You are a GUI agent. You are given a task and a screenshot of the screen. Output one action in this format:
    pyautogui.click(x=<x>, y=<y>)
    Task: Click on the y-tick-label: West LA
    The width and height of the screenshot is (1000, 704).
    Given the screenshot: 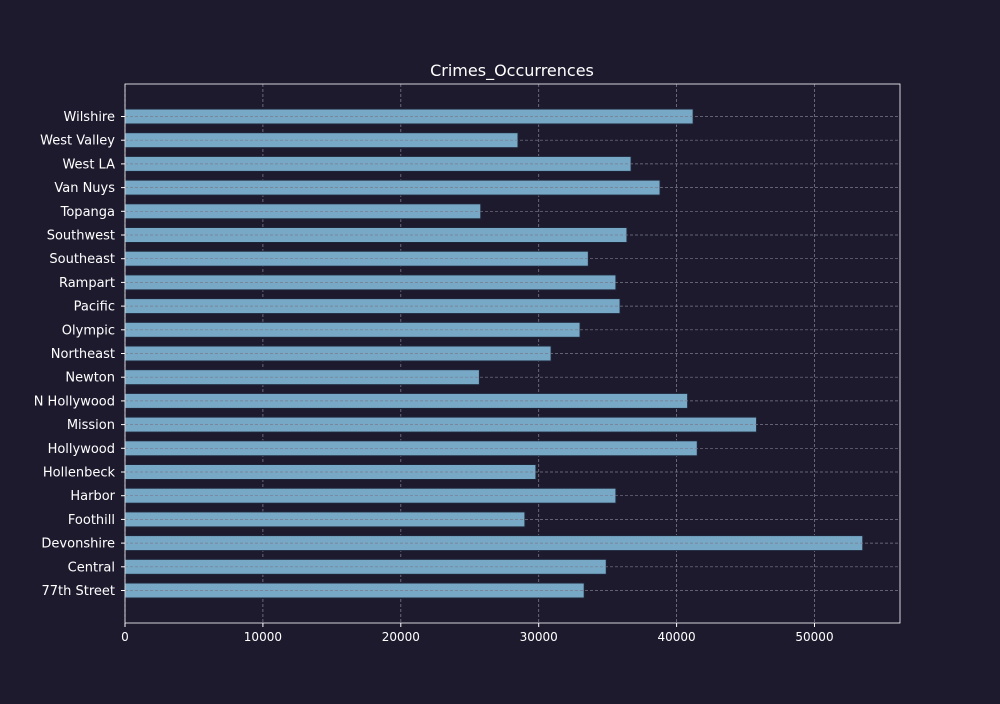 What is the action you would take?
    pyautogui.click(x=88, y=164)
    